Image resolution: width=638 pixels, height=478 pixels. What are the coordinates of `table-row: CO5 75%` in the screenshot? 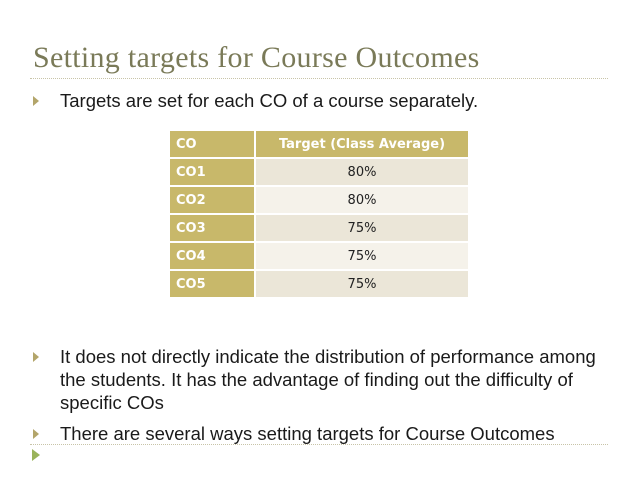 It's located at (319, 284).